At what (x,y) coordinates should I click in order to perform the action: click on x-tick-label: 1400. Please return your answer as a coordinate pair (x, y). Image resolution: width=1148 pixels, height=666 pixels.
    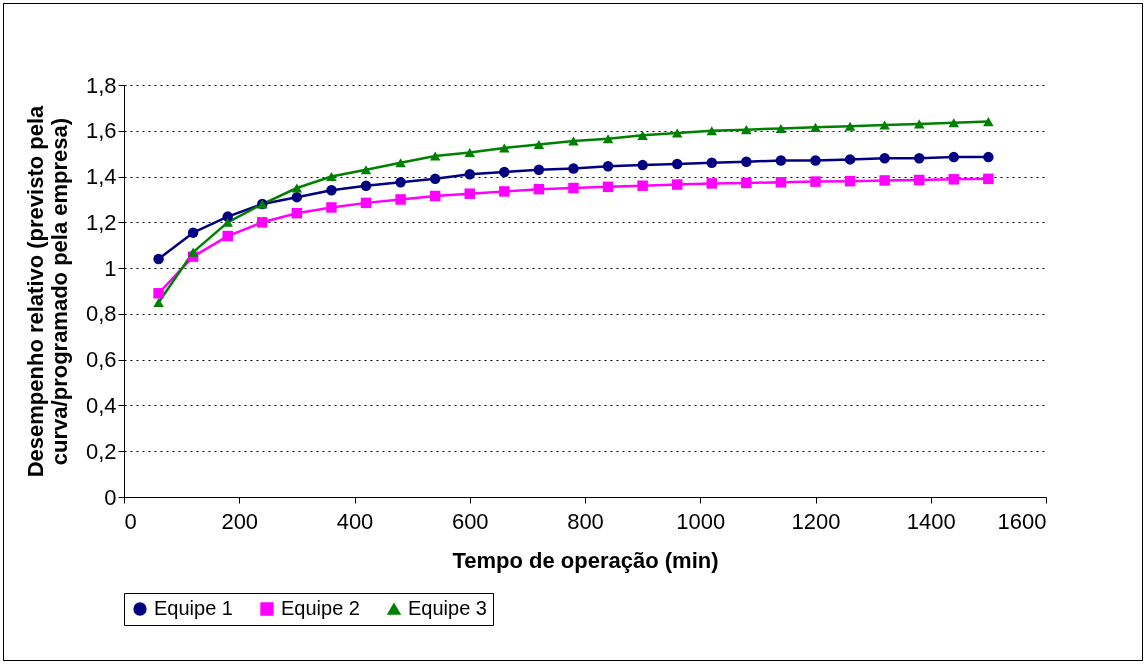
    Looking at the image, I should click on (931, 521).